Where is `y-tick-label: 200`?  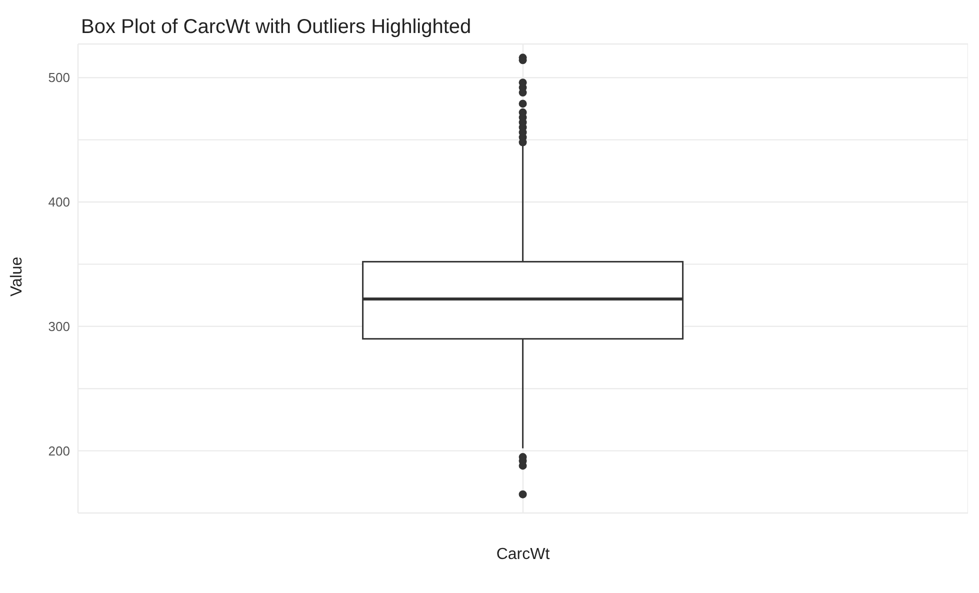 y-tick-label: 200 is located at coordinates (59, 450).